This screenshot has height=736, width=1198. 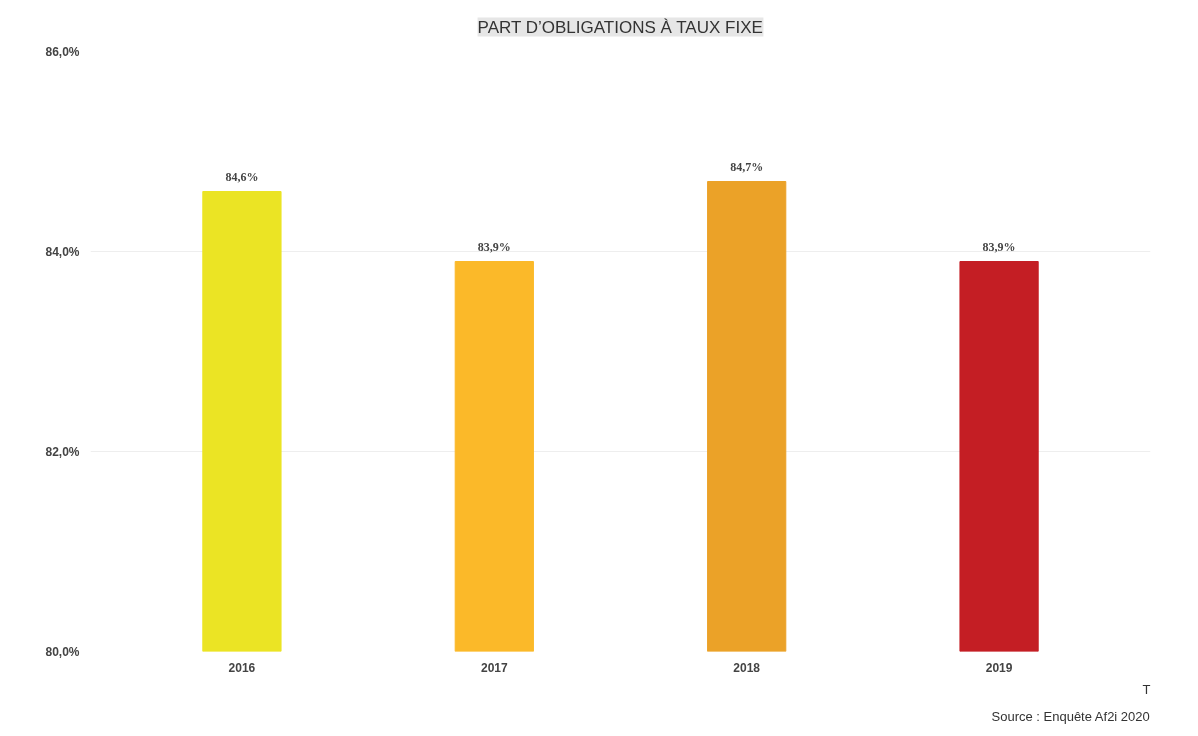 What do you see at coordinates (1070, 716) in the screenshot?
I see `source-note: Source : Enquête Af2i 2020` at bounding box center [1070, 716].